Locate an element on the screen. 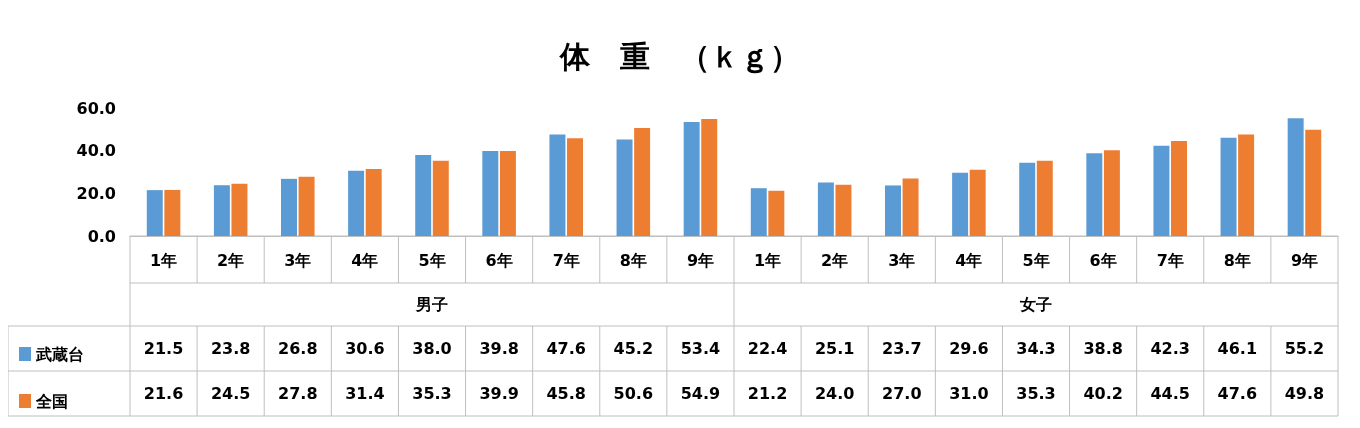 The width and height of the screenshot is (1360, 428). data-label: 44.5 is located at coordinates (1170, 393).